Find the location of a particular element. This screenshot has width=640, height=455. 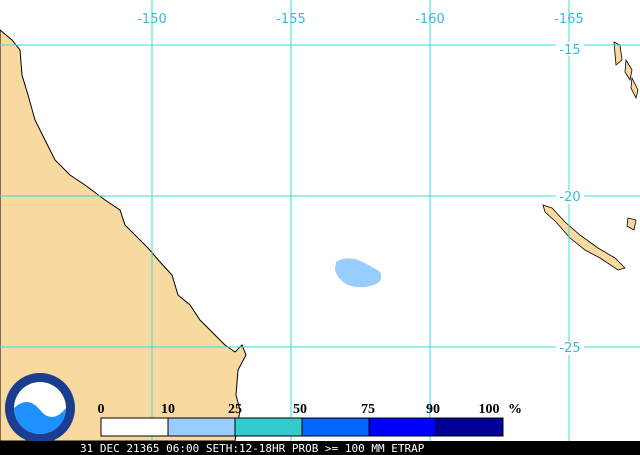

noaa-logo: NOAA is located at coordinates (40, 408).